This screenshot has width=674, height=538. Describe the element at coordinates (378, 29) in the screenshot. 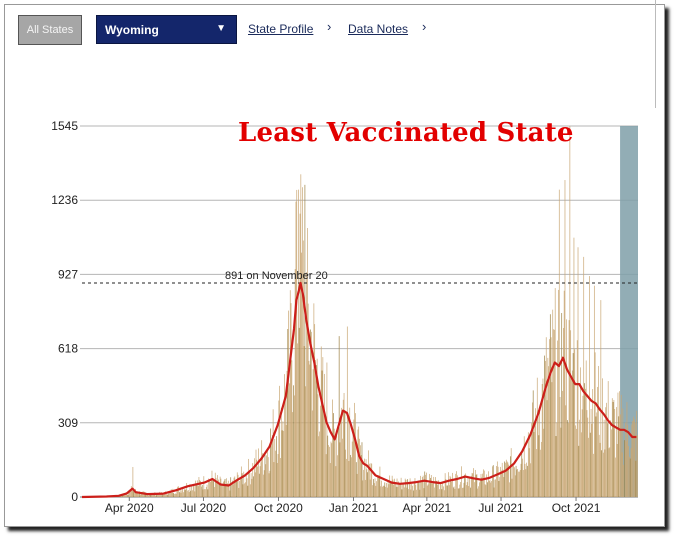

I see `data-notes-link: Data Notes` at that location.